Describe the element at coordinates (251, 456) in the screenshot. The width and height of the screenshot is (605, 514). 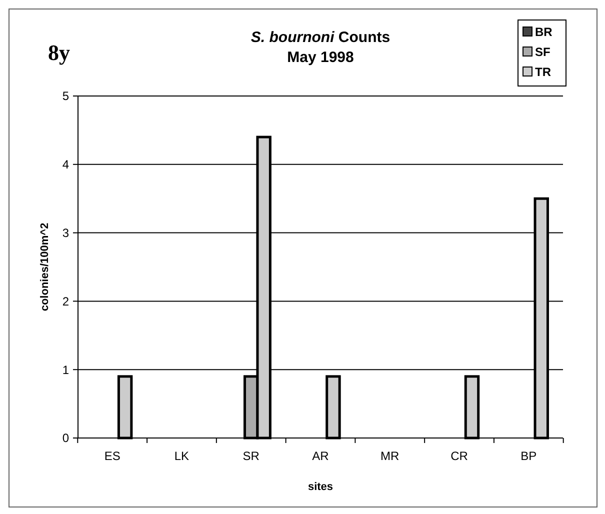
I see `x-tick-label: SR` at that location.